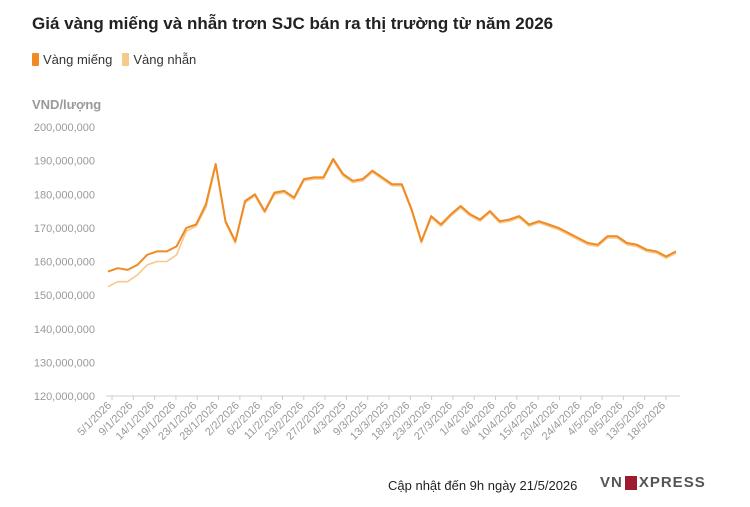  I want to click on legend-item-vang-nhan: Vàng nhẫn, so click(159, 59).